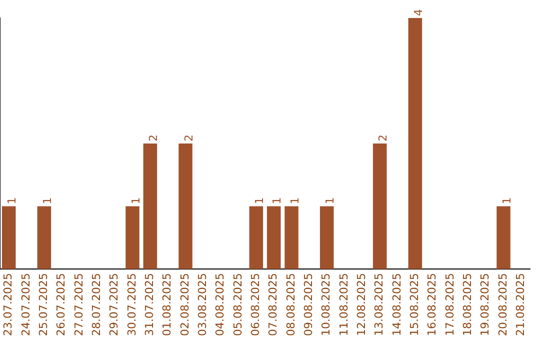 The height and width of the screenshot is (340, 540). I want to click on x-tick-label: 12.08.2025, so click(361, 304).